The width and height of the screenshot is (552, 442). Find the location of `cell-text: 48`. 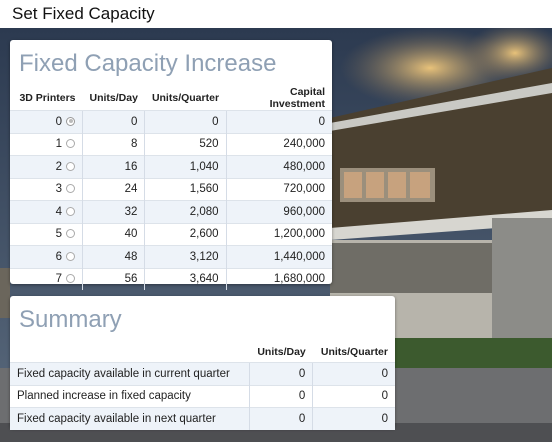

cell-text: 48 is located at coordinates (131, 256).